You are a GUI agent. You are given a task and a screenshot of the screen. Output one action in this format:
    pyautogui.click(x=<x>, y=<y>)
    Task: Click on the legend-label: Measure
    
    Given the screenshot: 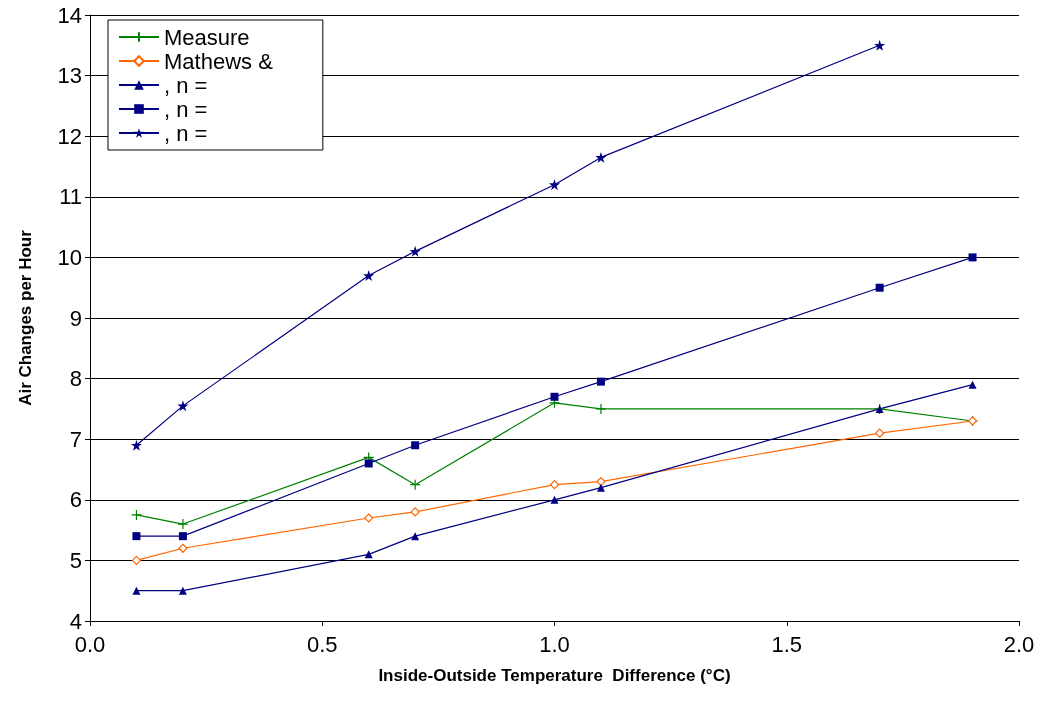 What is the action you would take?
    pyautogui.click(x=207, y=37)
    